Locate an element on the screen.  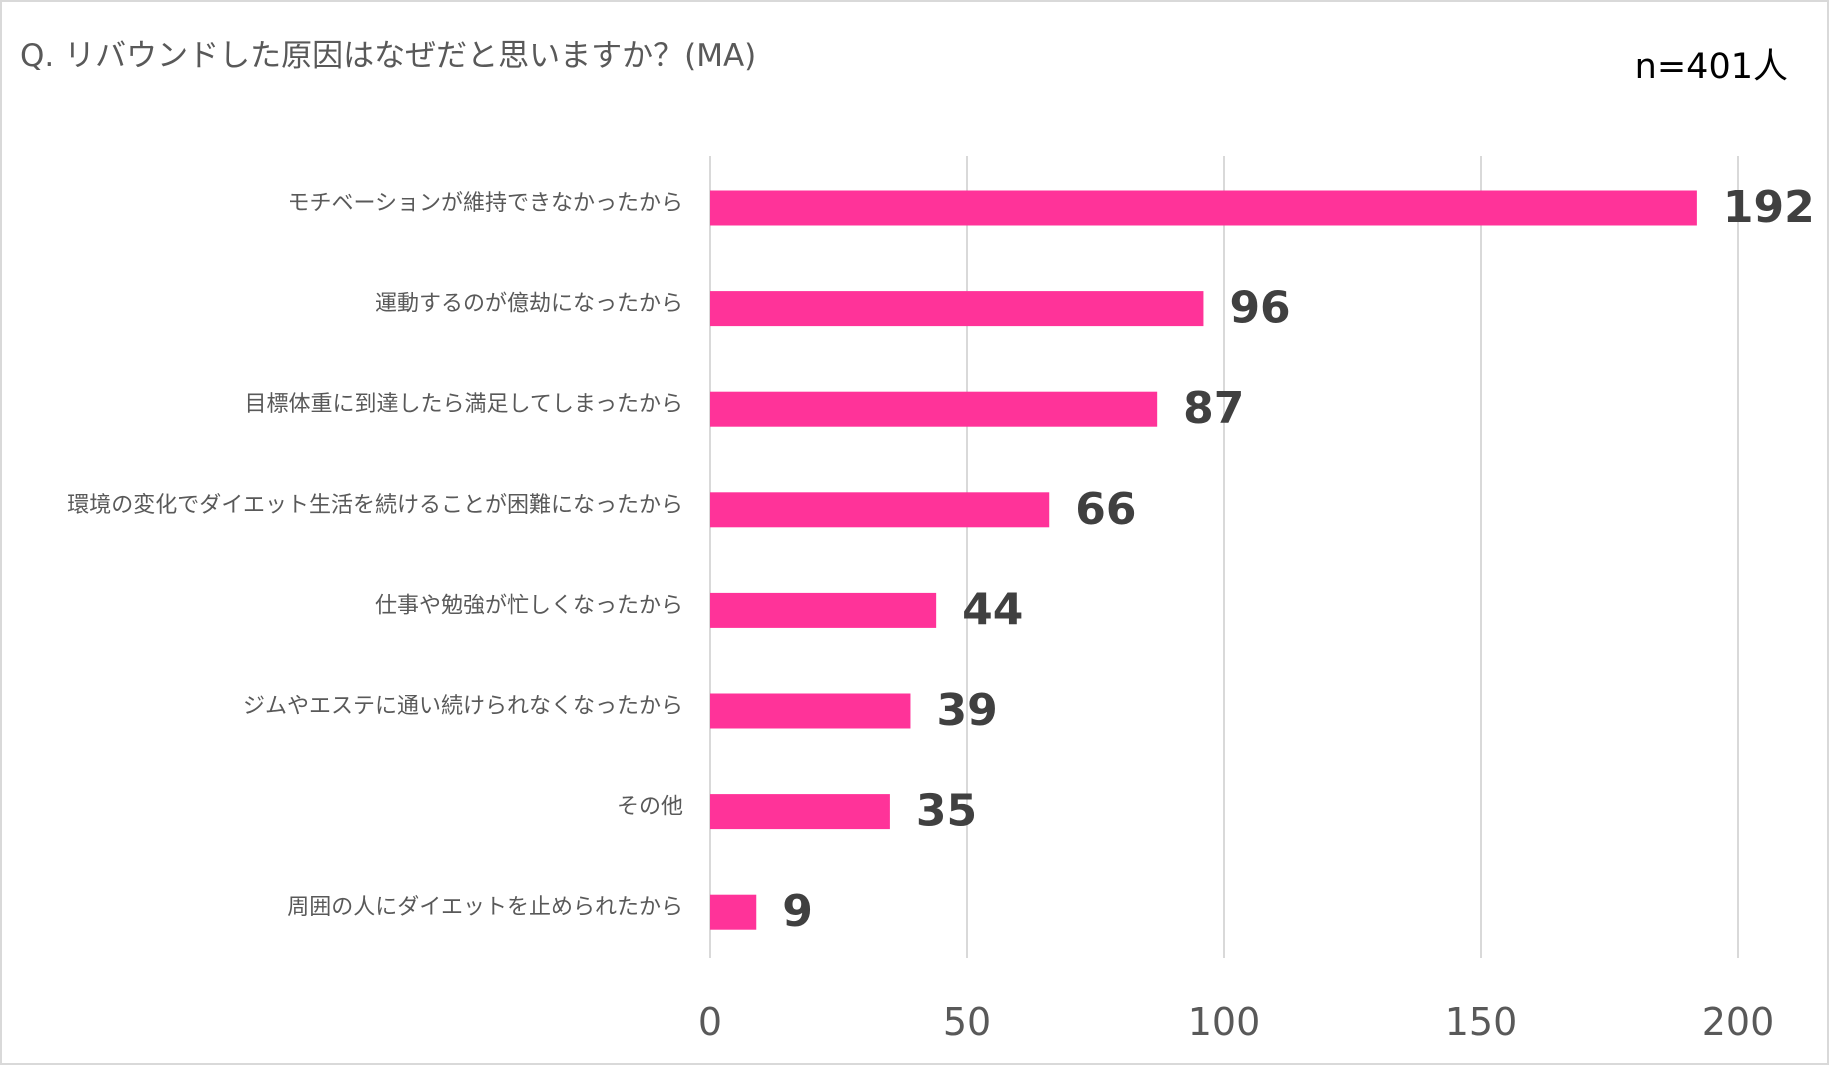
chart-title: Q. リバウンドした原因はなぜだと思いますか？(MA) is located at coordinates (388, 56).